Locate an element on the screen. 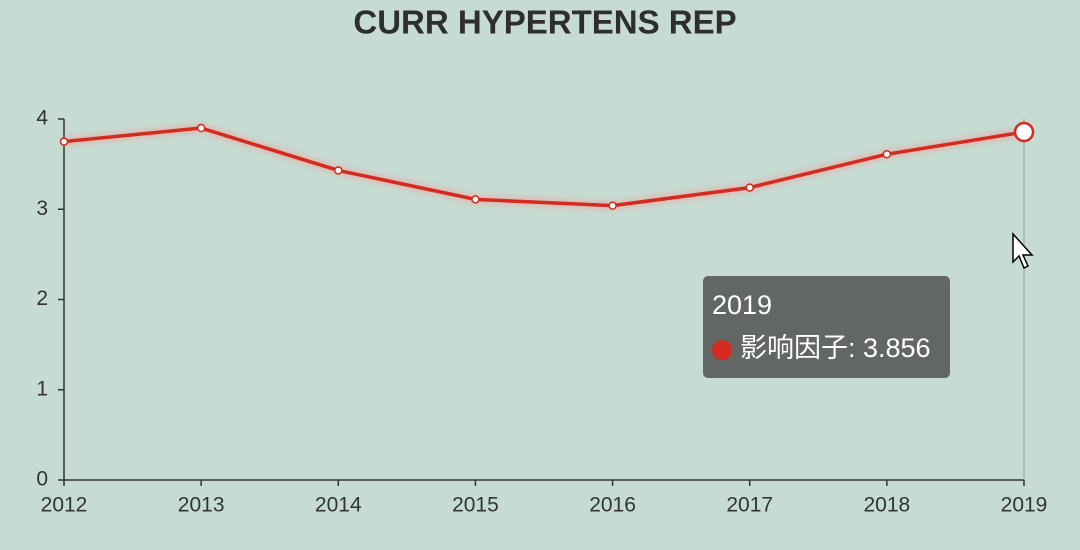  x-tick-label: 2017 is located at coordinates (749, 505).